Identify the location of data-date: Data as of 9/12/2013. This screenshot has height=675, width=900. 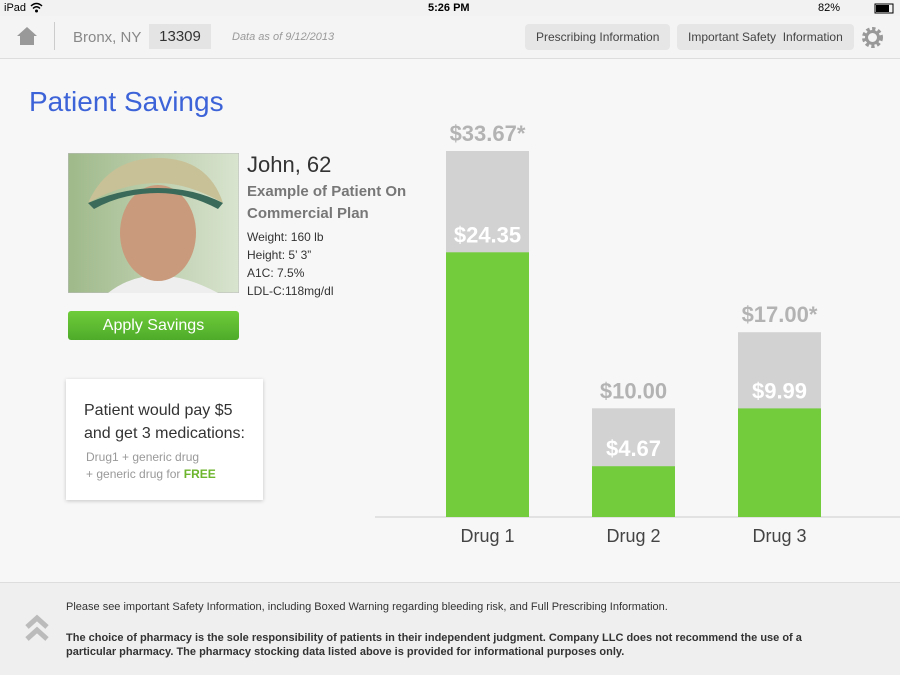
(283, 37).